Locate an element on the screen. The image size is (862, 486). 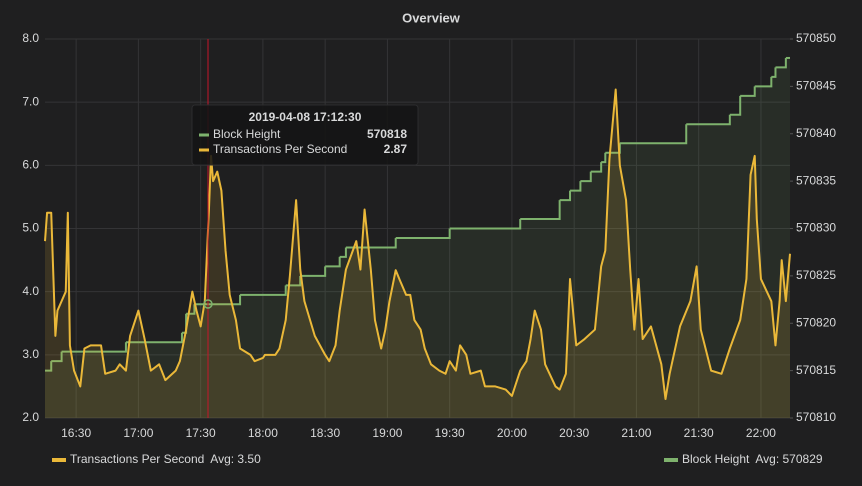
y2-tick-label: 570845 is located at coordinates (816, 86).